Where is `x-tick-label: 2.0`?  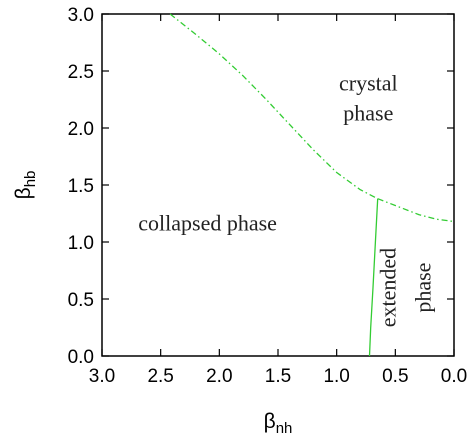 x-tick-label: 2.0 is located at coordinates (219, 376).